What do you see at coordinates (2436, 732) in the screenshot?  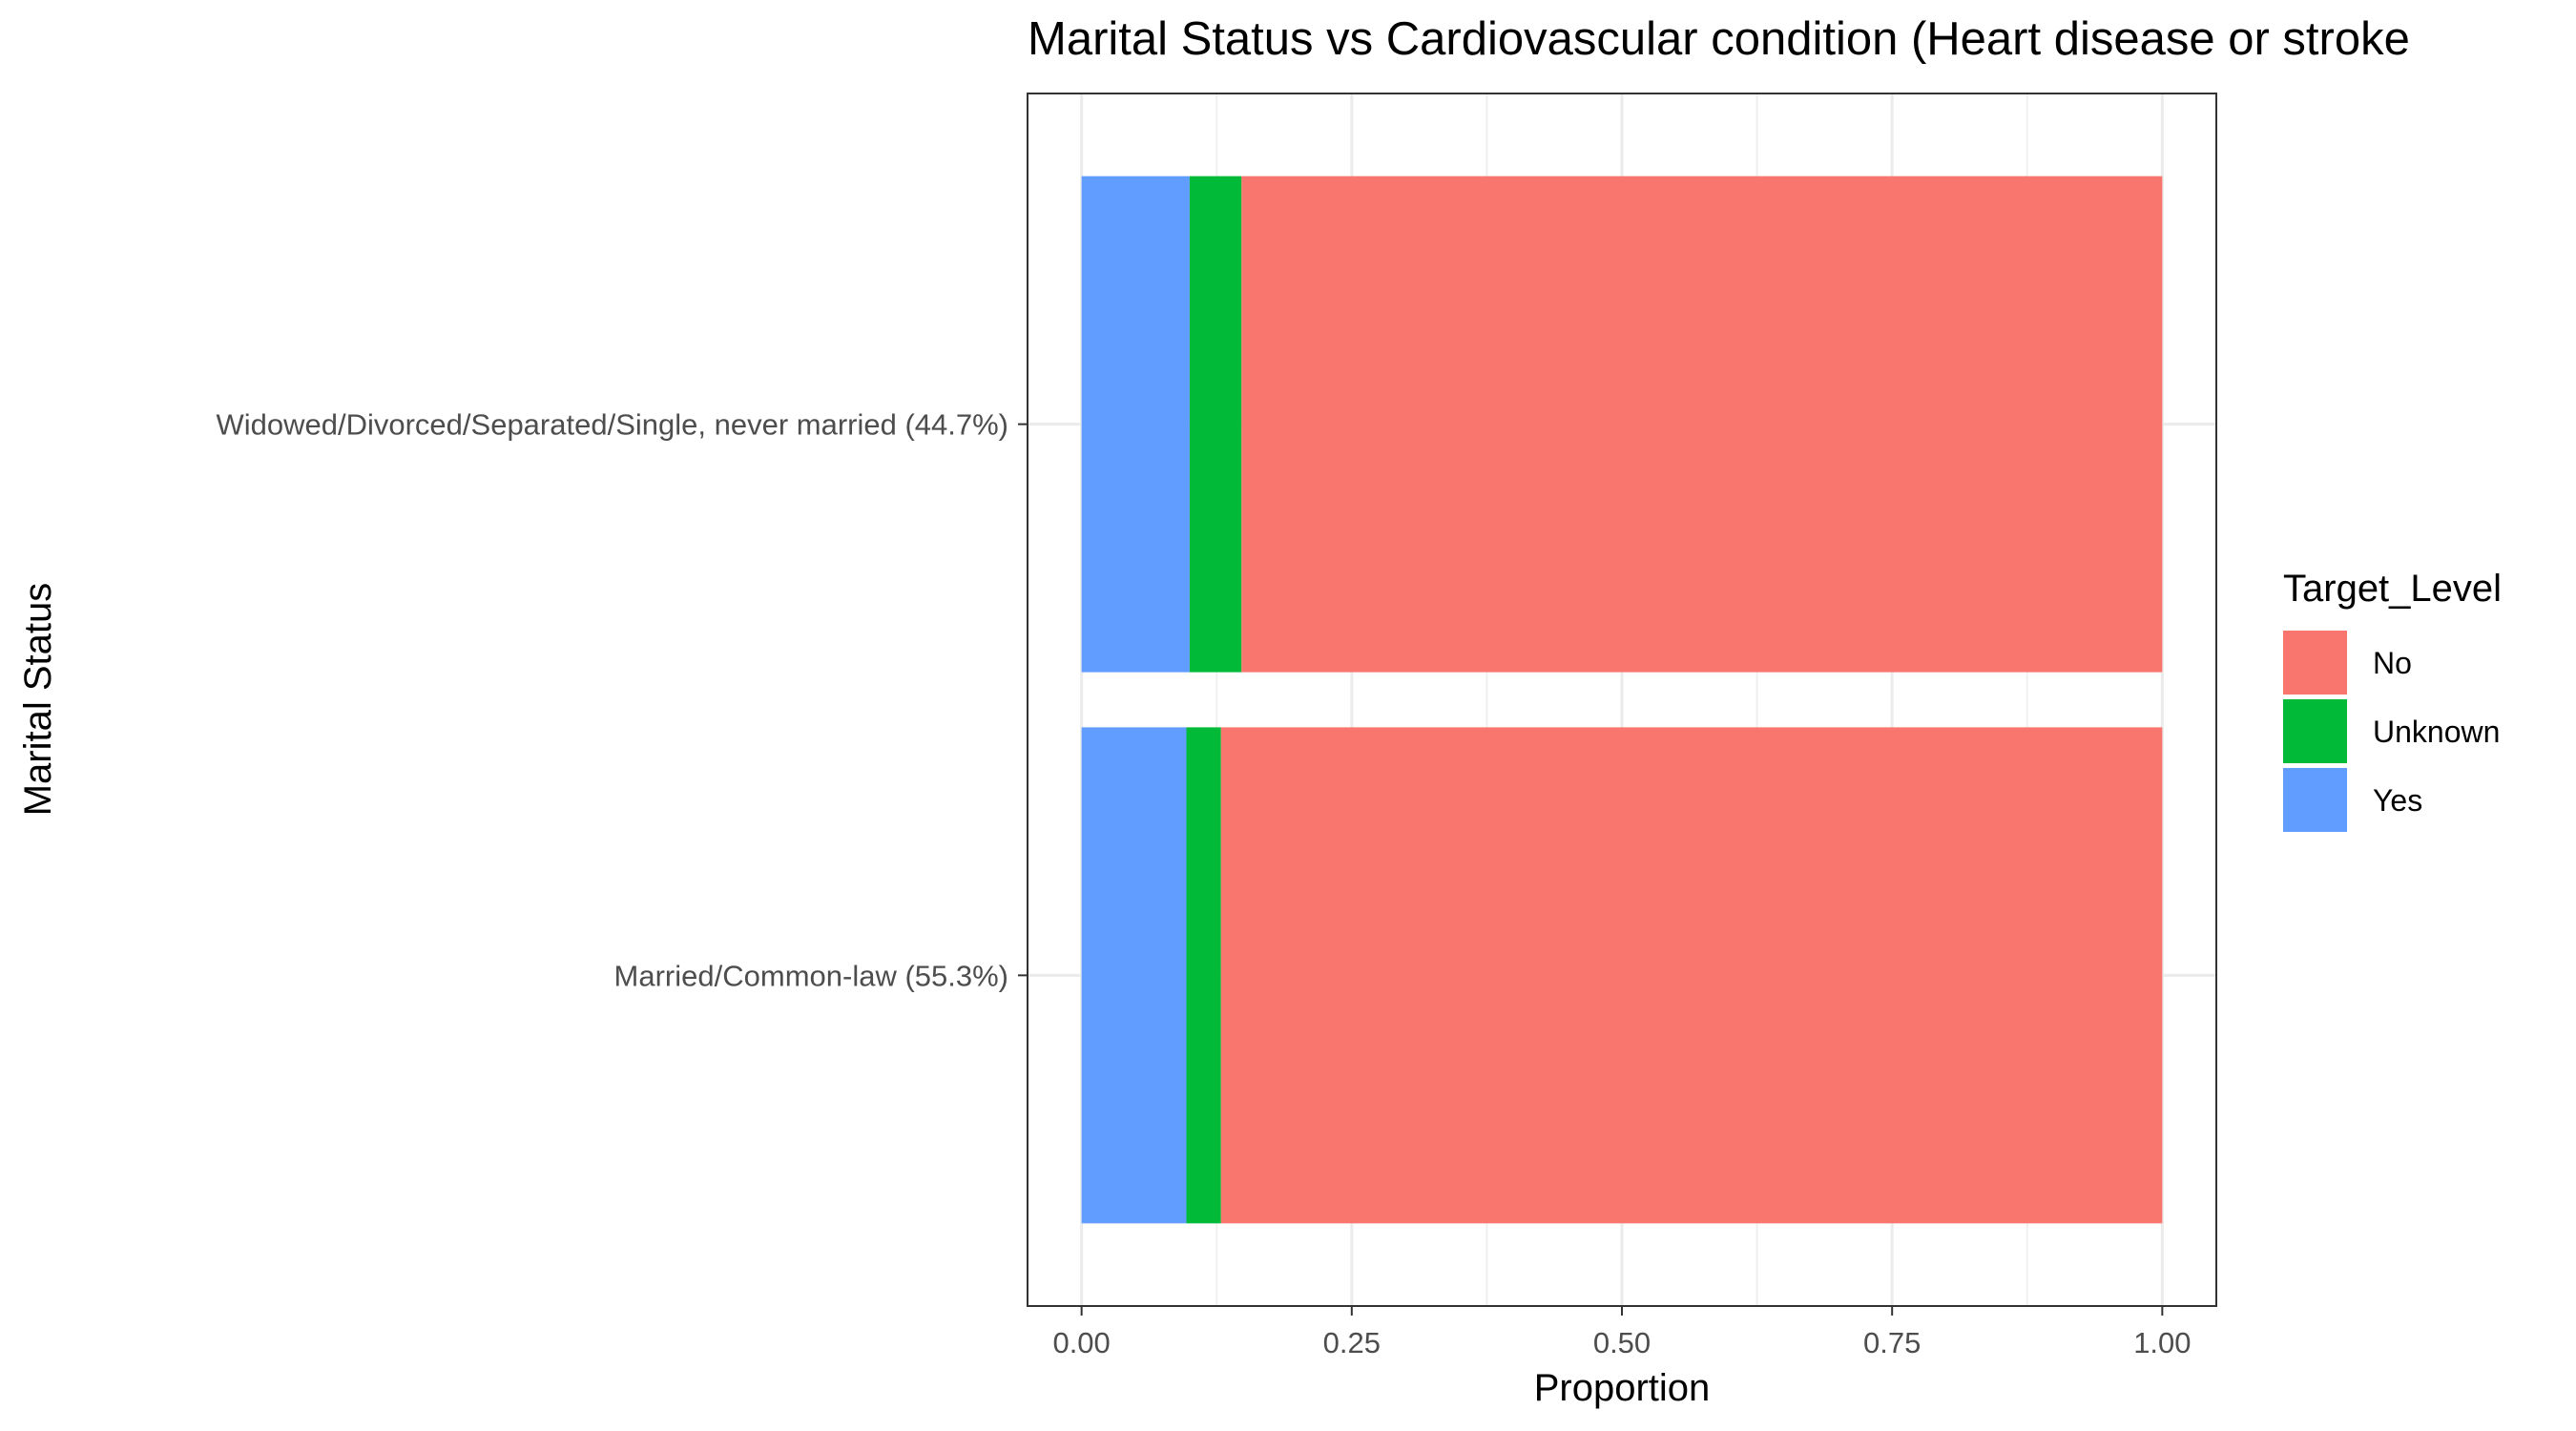 I see `legend-label: Unknown` at bounding box center [2436, 732].